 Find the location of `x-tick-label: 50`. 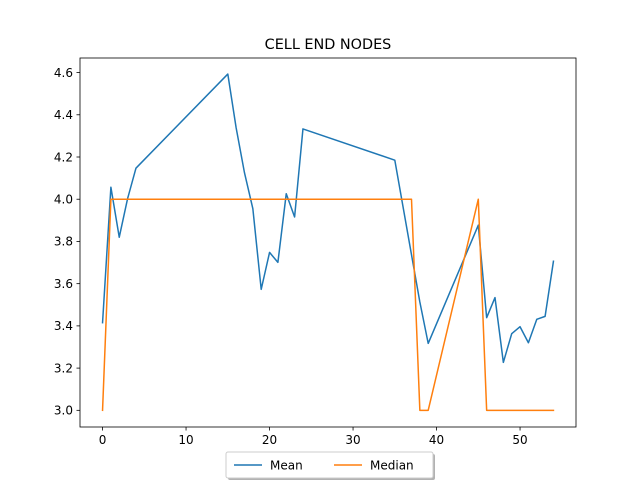

x-tick-label: 50 is located at coordinates (519, 440).